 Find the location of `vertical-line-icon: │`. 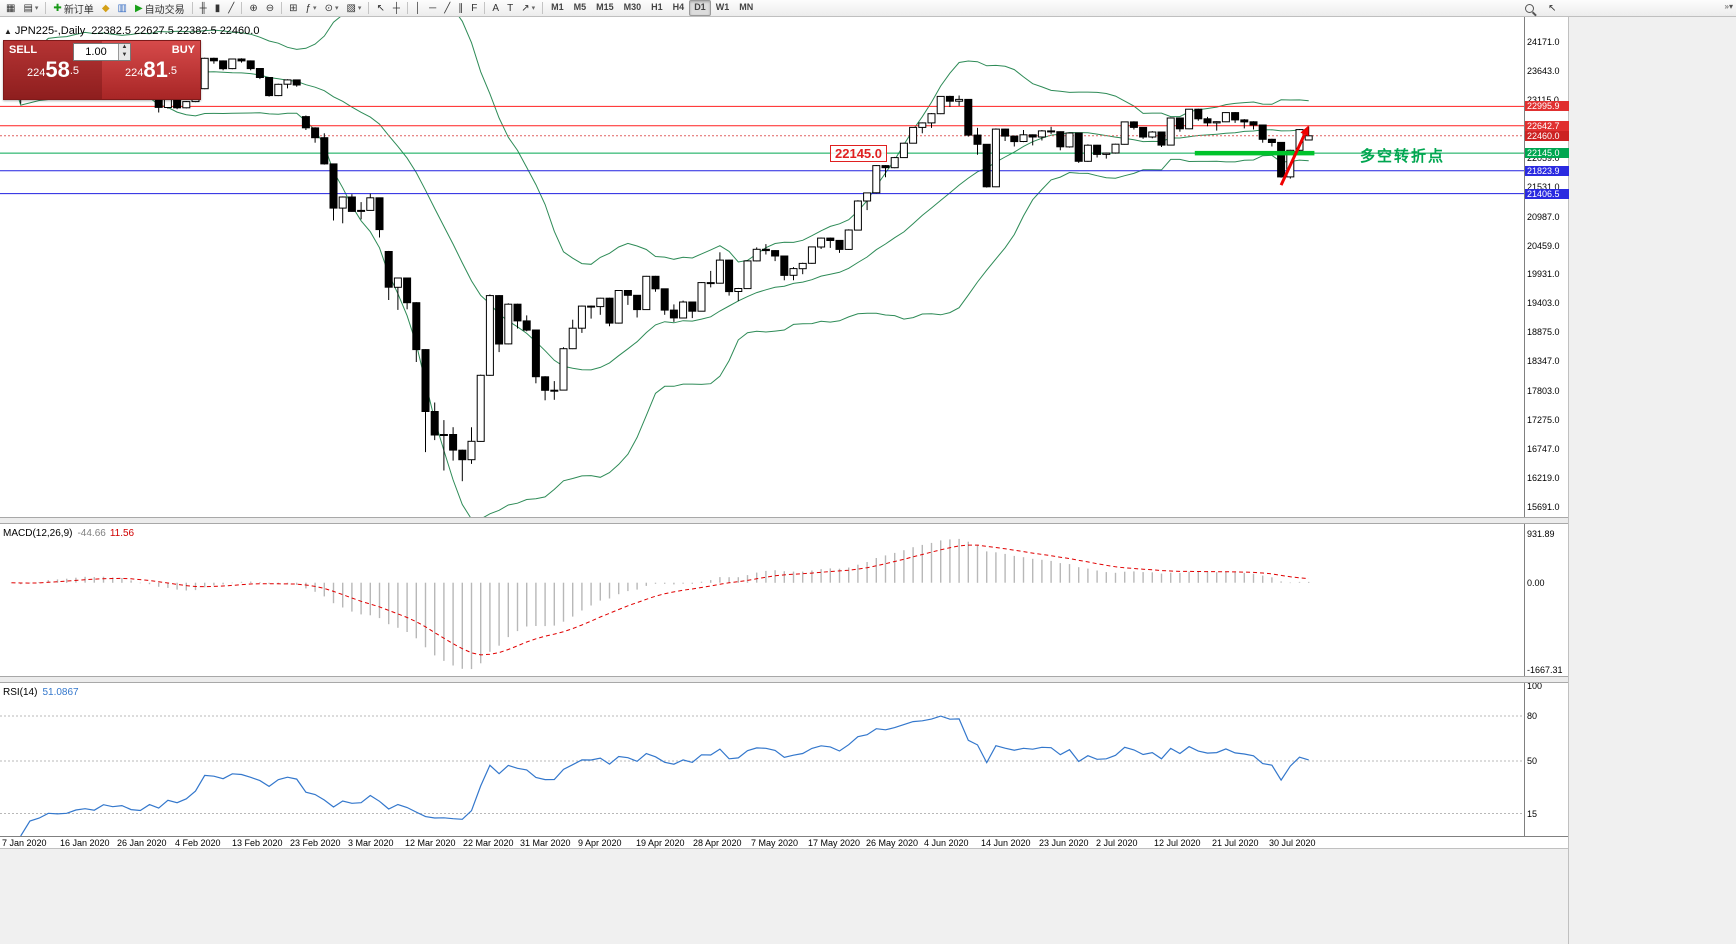

vertical-line-icon: │ is located at coordinates (418, 8).